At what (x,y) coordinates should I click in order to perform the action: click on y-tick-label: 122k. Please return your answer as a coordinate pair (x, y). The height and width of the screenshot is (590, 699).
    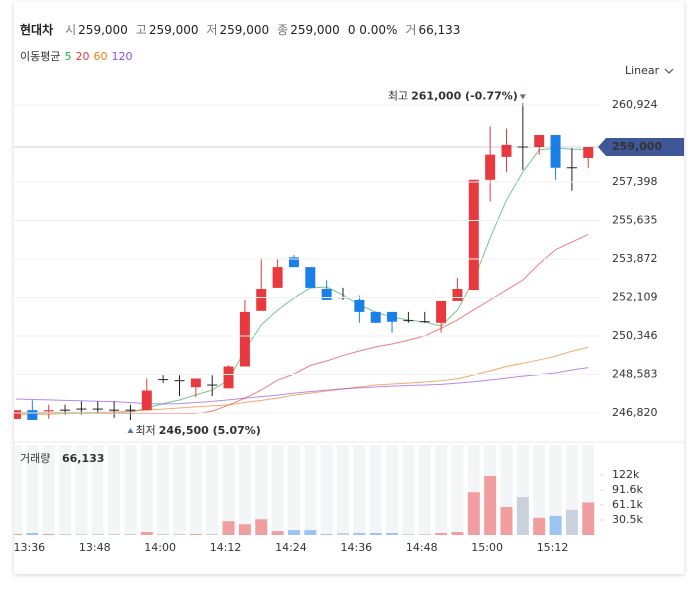
    Looking at the image, I should click on (626, 474).